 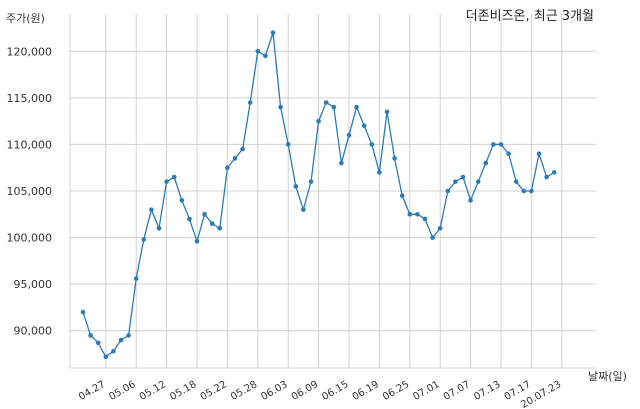 I want to click on x-tick-label: 07.07, so click(x=457, y=391).